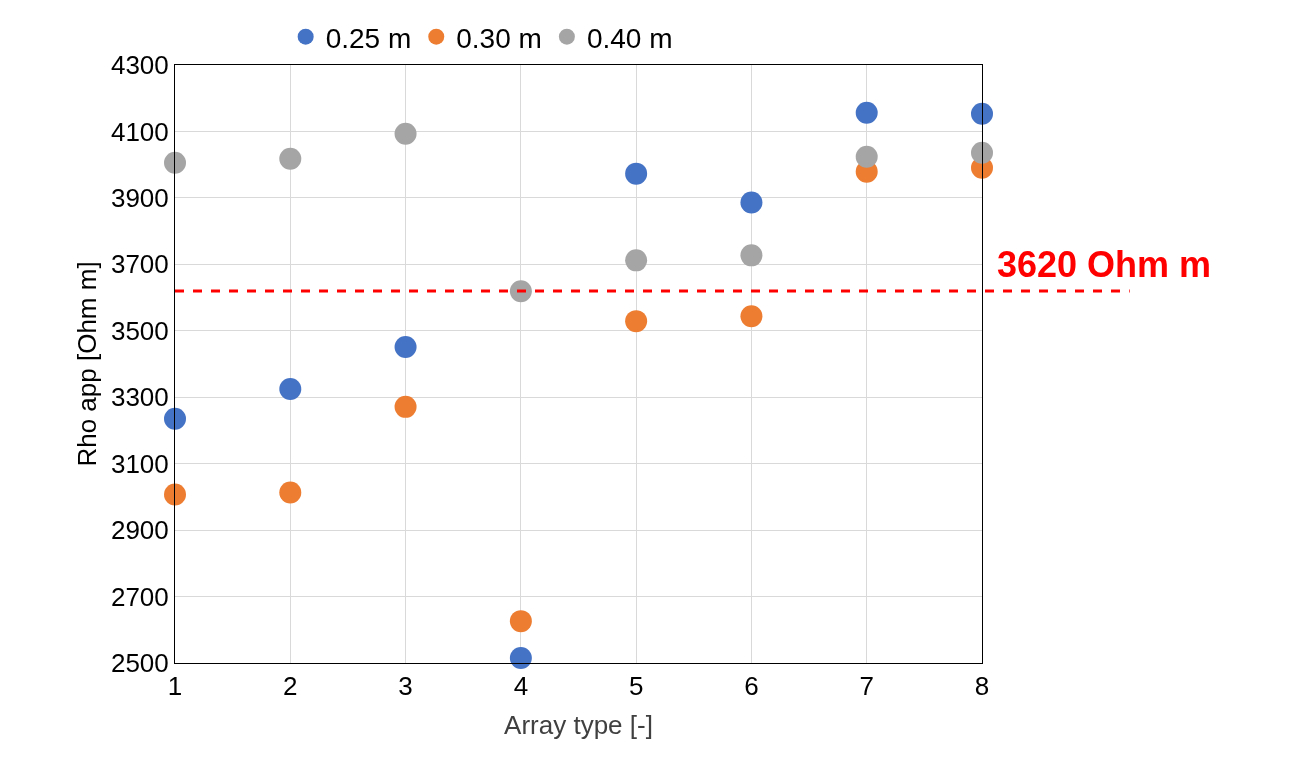  I want to click on x-tick-label: 5, so click(636, 686).